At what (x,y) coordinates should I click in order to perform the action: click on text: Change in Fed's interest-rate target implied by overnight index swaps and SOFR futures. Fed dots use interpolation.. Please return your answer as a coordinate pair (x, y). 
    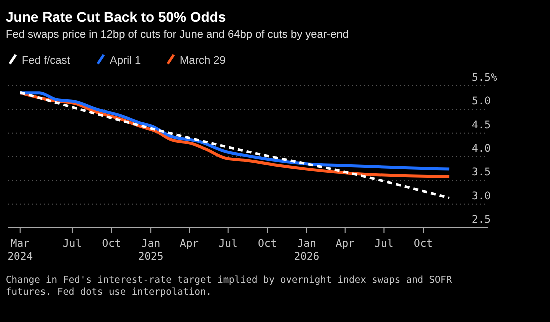
    Looking at the image, I should click on (229, 286).